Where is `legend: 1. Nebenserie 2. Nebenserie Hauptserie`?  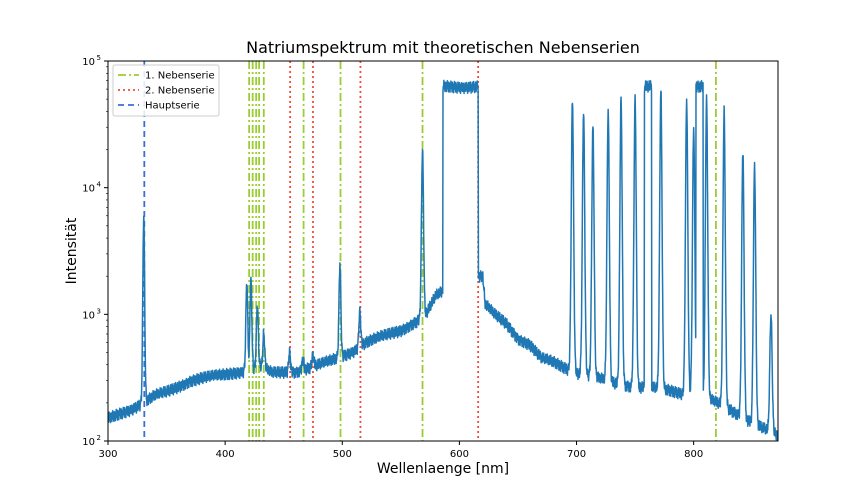
legend: 1. Nebenserie 2. Nebenserie Hauptserie is located at coordinates (166, 90).